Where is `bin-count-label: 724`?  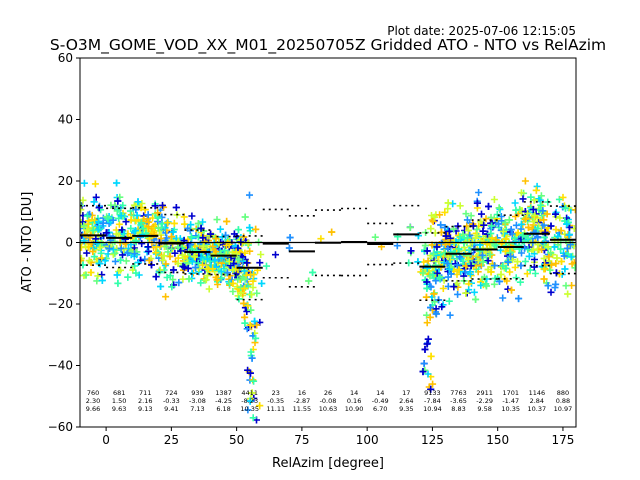
bin-count-label: 724 is located at coordinates (171, 393).